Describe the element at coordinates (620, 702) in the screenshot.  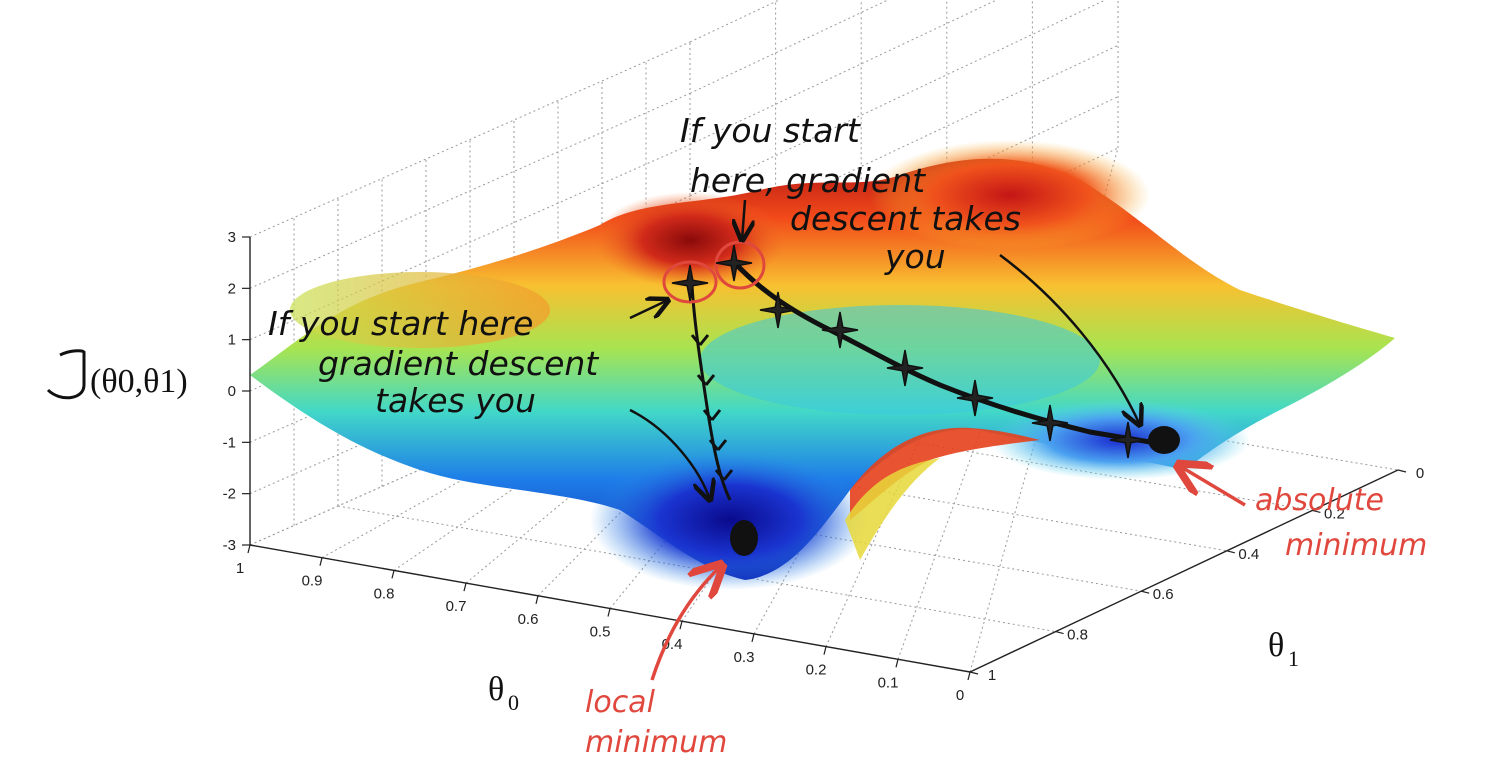
I see `svg-text: local` at that location.